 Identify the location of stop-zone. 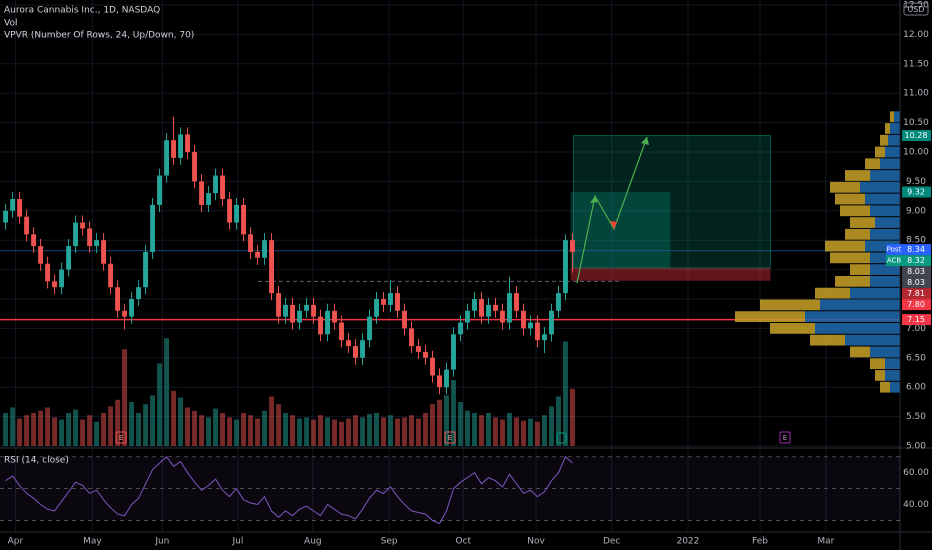
(670, 274).